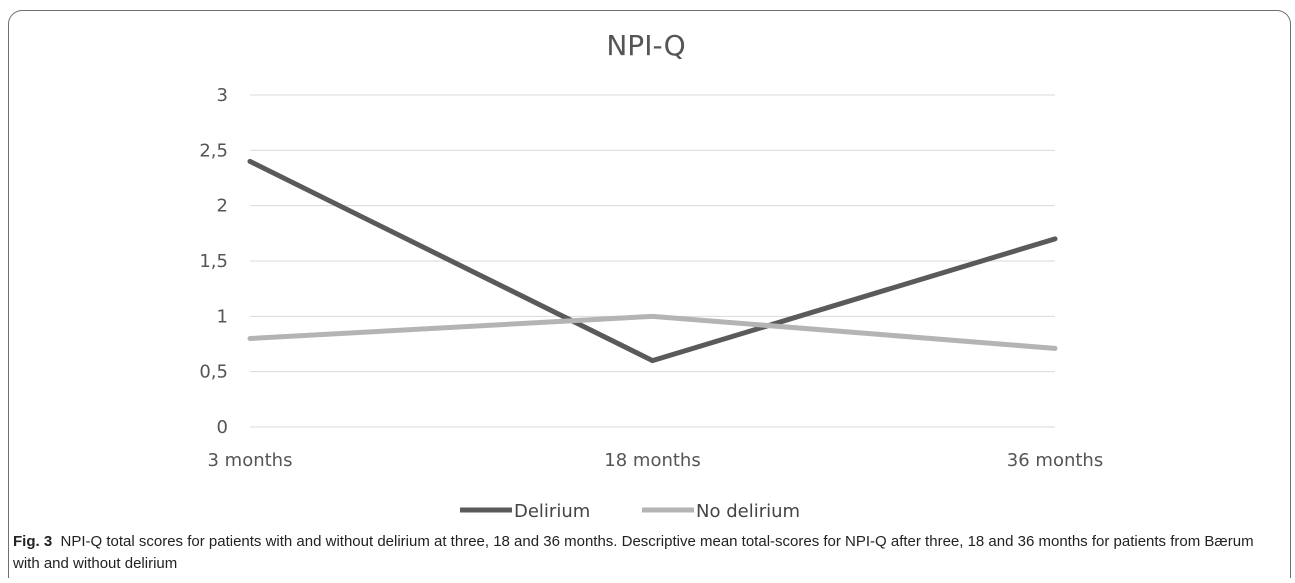 The width and height of the screenshot is (1295, 583). What do you see at coordinates (250, 460) in the screenshot?
I see `x-tick-label: 3 months` at bounding box center [250, 460].